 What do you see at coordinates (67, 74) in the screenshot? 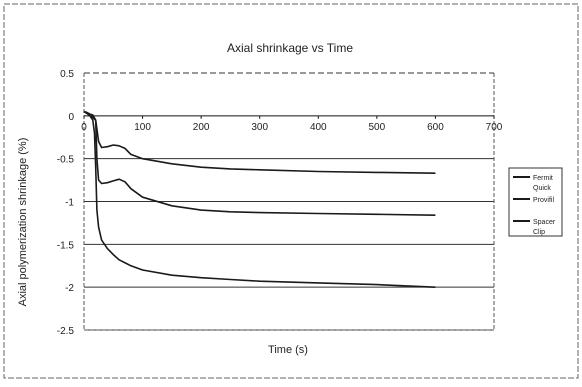
I see `y-tick-label: 0.5` at bounding box center [67, 74].